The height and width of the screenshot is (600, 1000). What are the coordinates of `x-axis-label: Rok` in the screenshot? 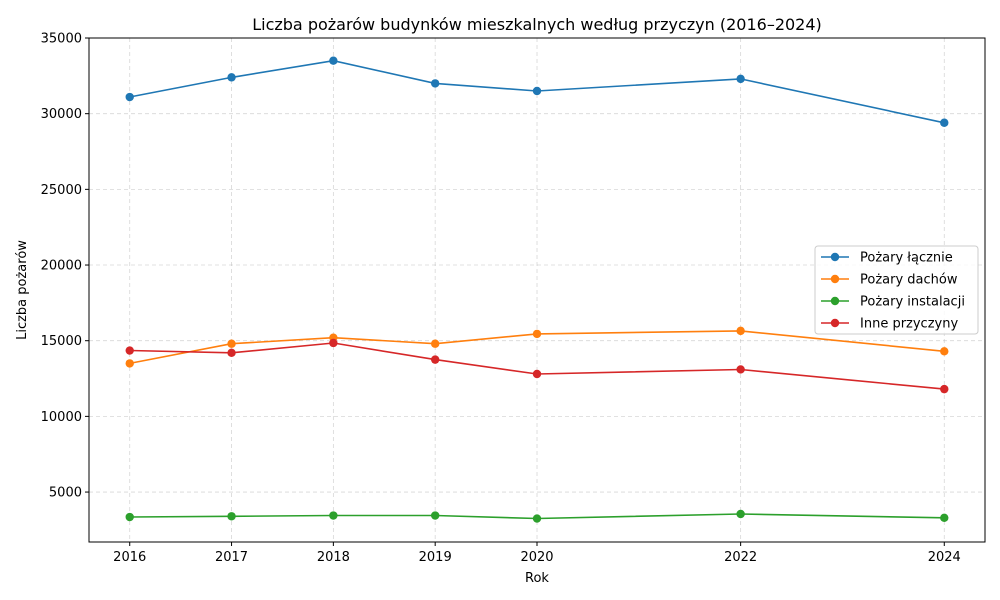 It's located at (537, 578).